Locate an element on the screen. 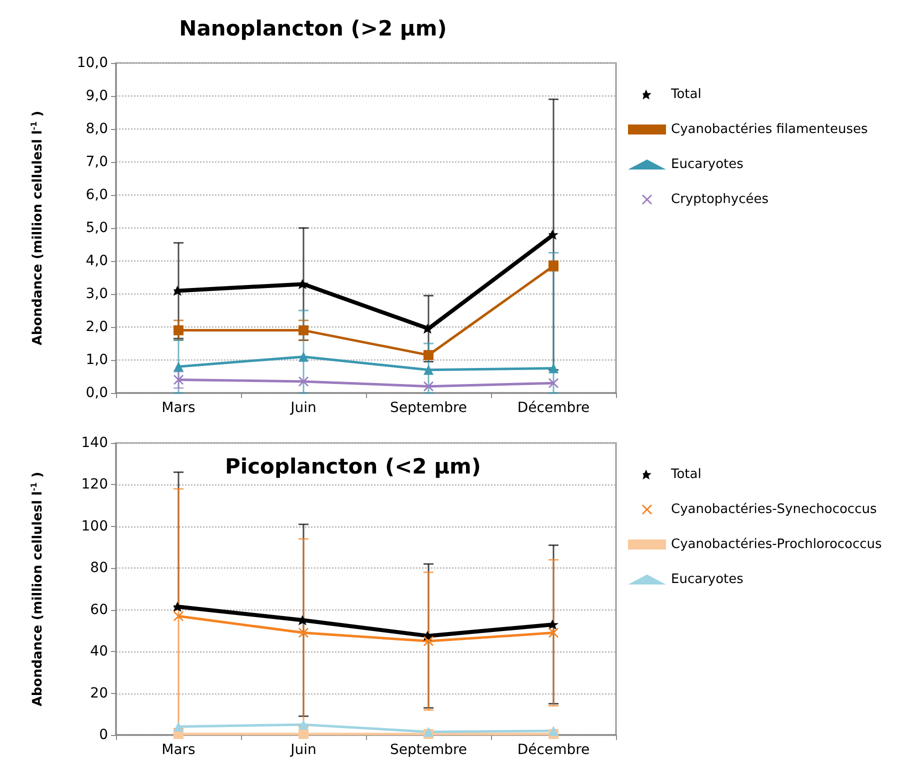  legend-label: Cyanobactéries filamenteuses is located at coordinates (769, 129).